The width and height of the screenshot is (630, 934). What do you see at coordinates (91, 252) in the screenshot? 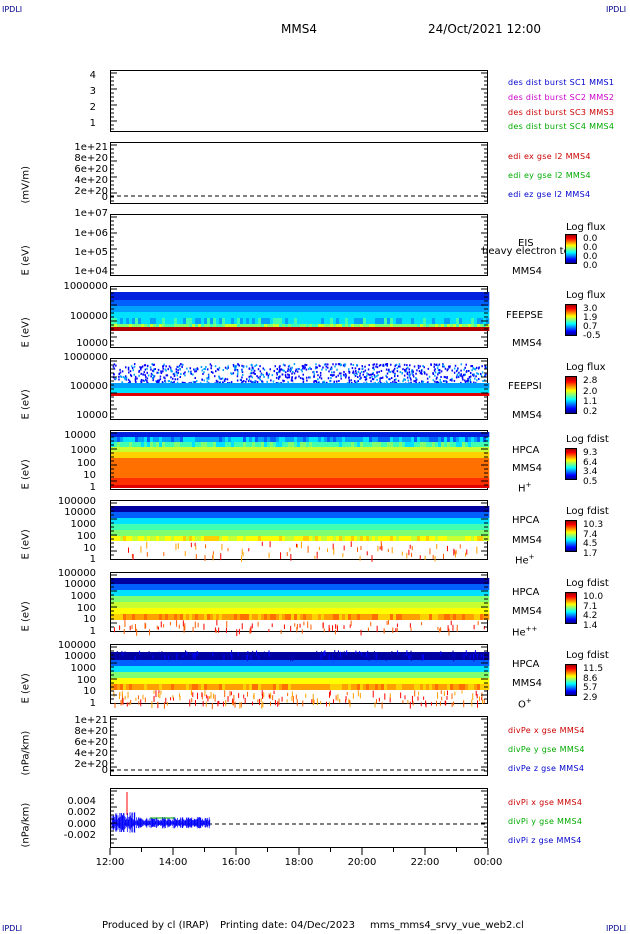
I see `ytick-p3-2: 1e+05` at bounding box center [91, 252].